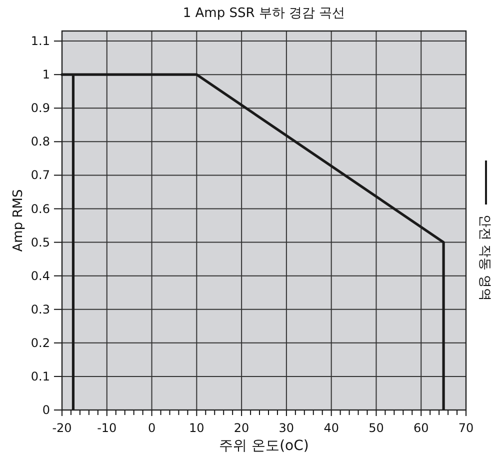 The height and width of the screenshot is (459, 496). I want to click on y-tick-label: 0.6, so click(40, 209).